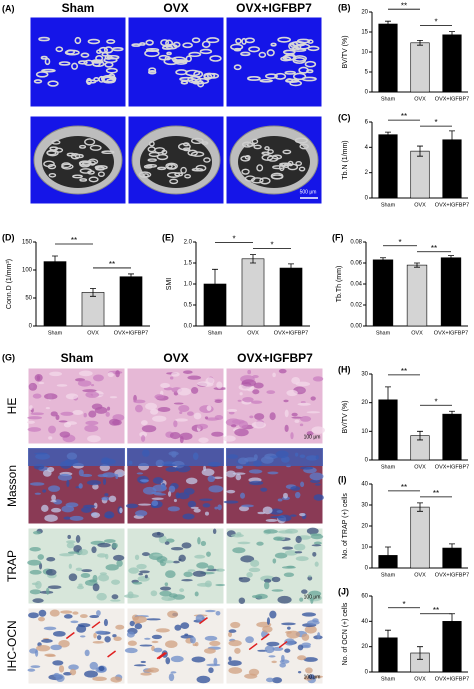  Describe the element at coordinates (274, 8) in the screenshot. I see `column-header: OVX+IGFBP7` at that location.